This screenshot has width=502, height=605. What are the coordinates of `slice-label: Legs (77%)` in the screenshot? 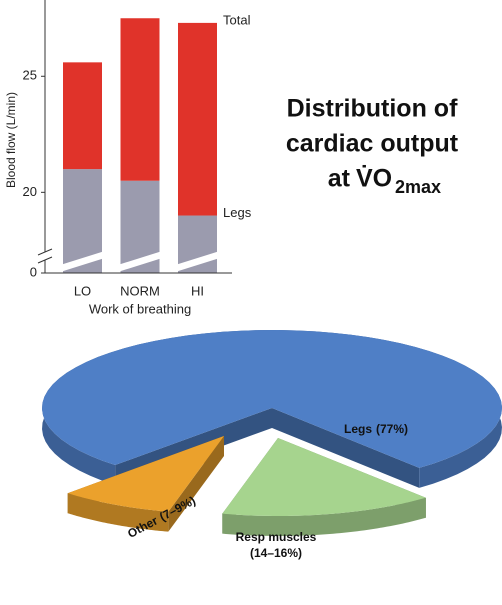 It's located at (376, 429).